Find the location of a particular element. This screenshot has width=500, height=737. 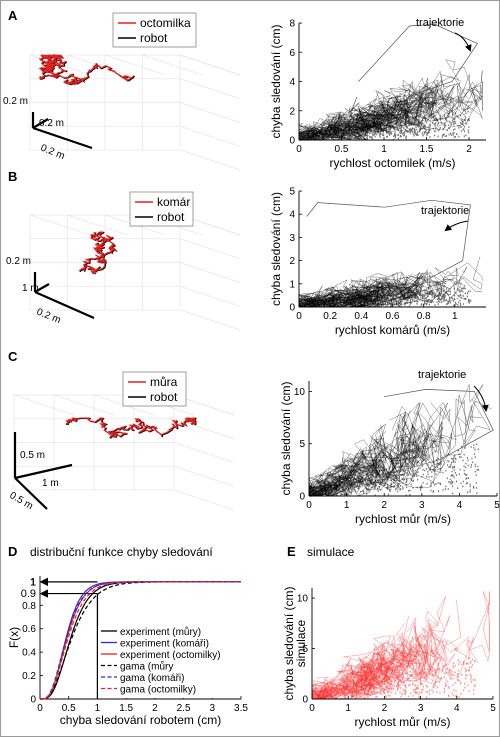

legend-a-fly: octomilka is located at coordinates (165, 23).